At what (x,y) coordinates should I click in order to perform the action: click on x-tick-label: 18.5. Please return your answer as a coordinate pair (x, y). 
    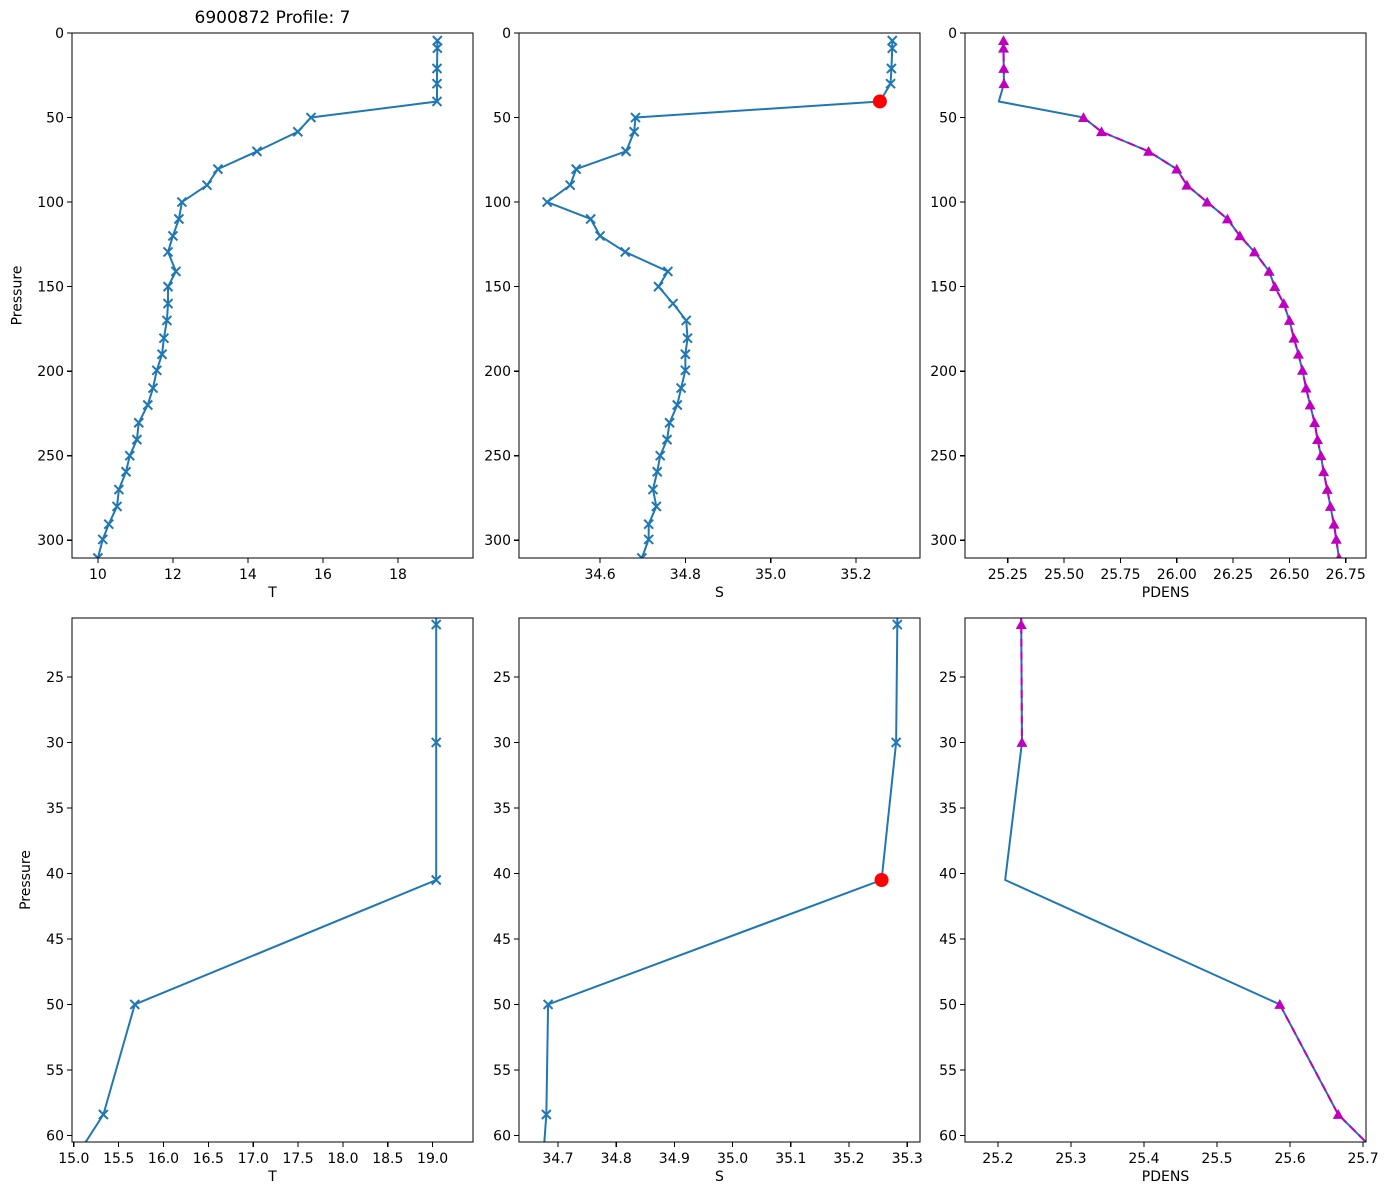
    Looking at the image, I should click on (387, 1159).